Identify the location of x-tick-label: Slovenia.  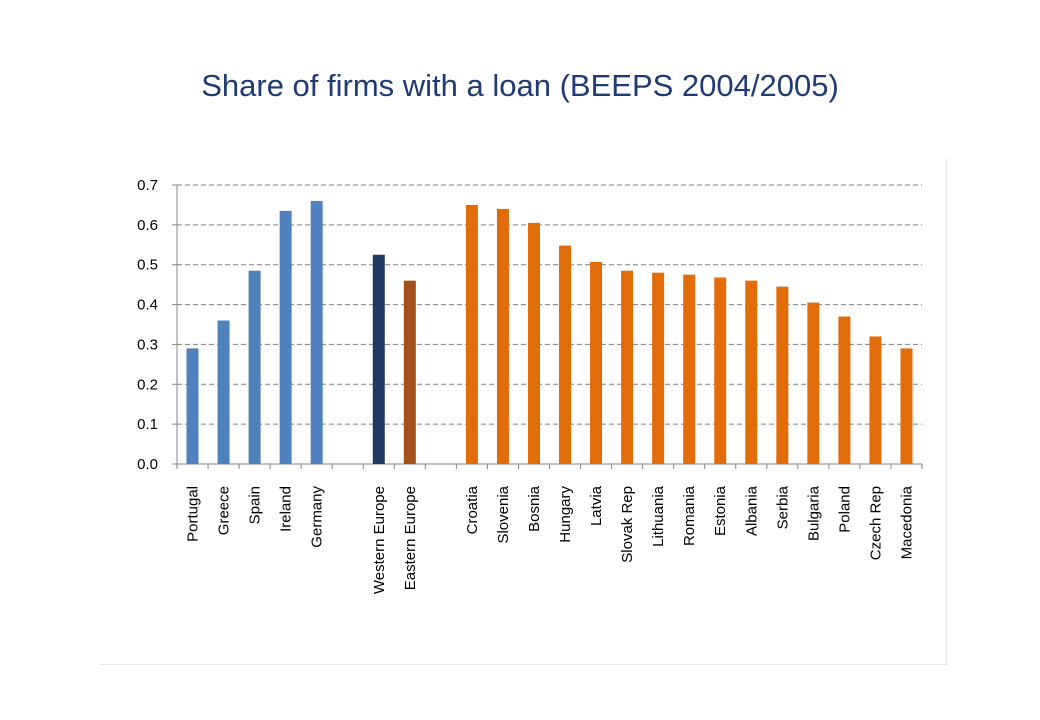
(503, 514).